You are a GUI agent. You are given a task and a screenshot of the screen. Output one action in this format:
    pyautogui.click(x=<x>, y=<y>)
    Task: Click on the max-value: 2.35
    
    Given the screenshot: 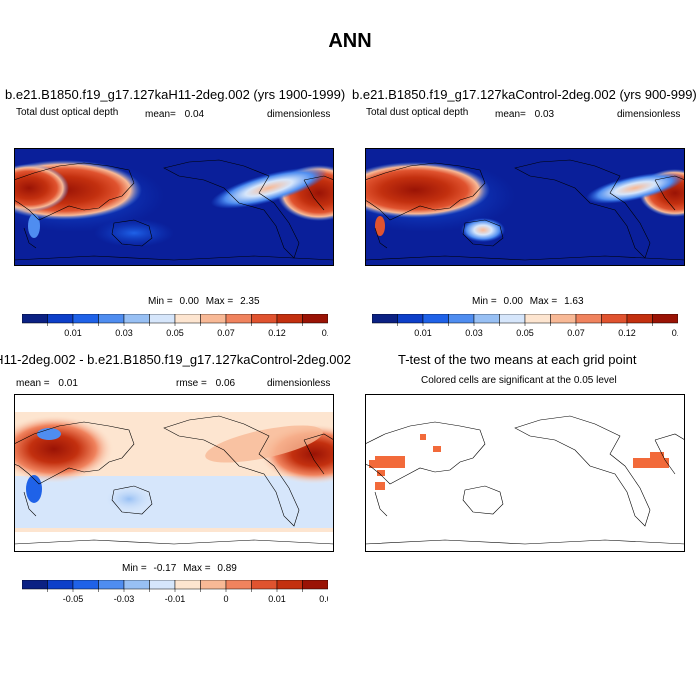 What is the action you would take?
    pyautogui.click(x=250, y=301)
    